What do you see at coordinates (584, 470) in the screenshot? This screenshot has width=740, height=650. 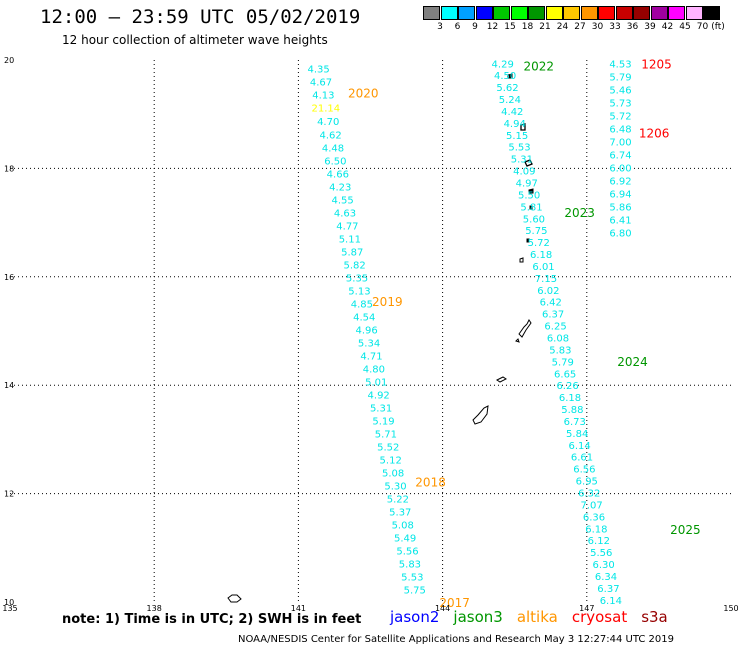 I see `wave-height-value: 6.56` at bounding box center [584, 470].